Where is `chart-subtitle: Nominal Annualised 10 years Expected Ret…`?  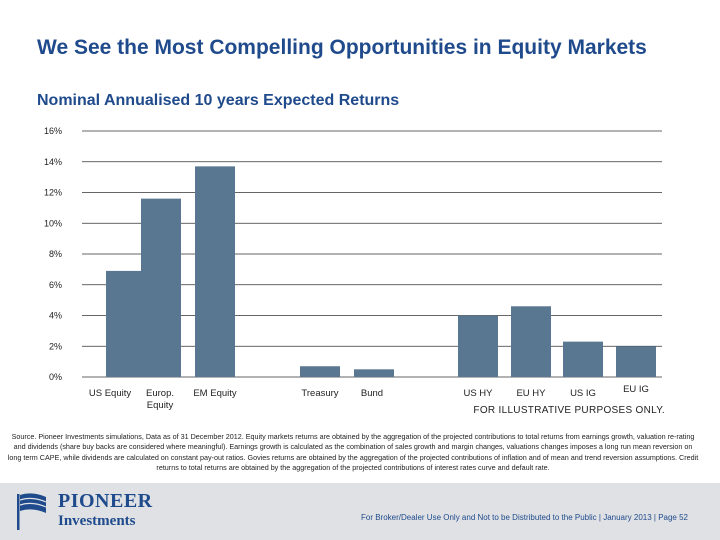
chart-subtitle: Nominal Annualised 10 years Expected Ret… is located at coordinates (218, 100).